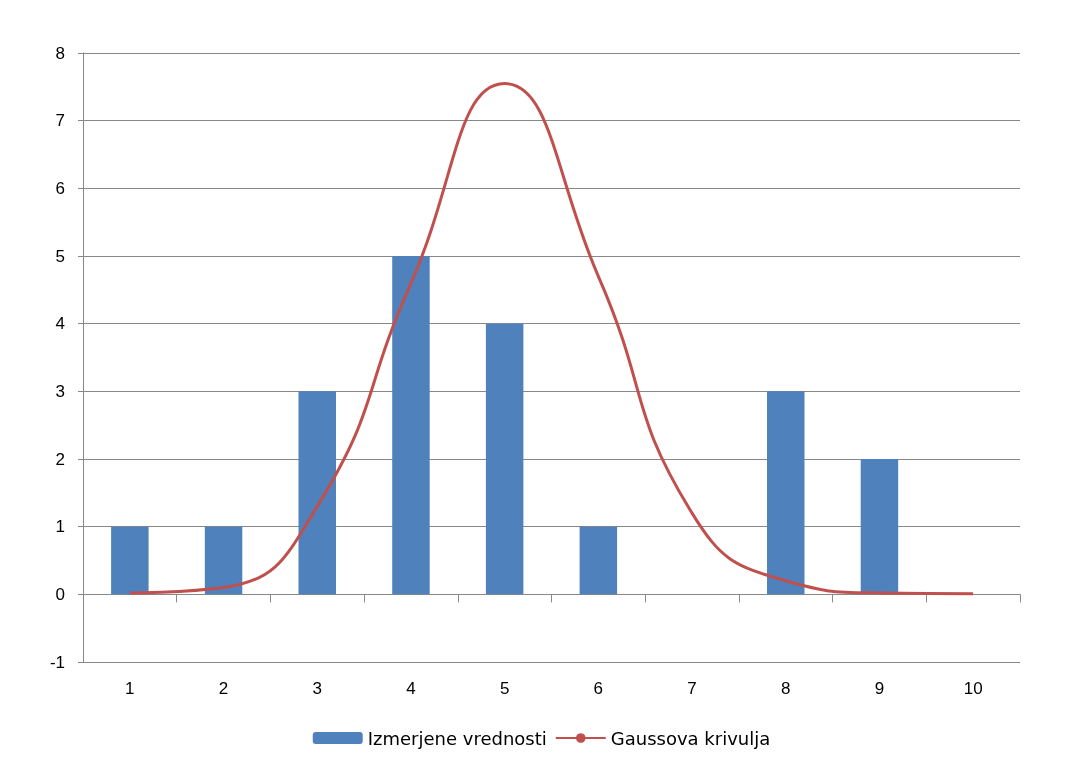  What do you see at coordinates (60, 188) in the screenshot?
I see `y-tick-label: 6` at bounding box center [60, 188].